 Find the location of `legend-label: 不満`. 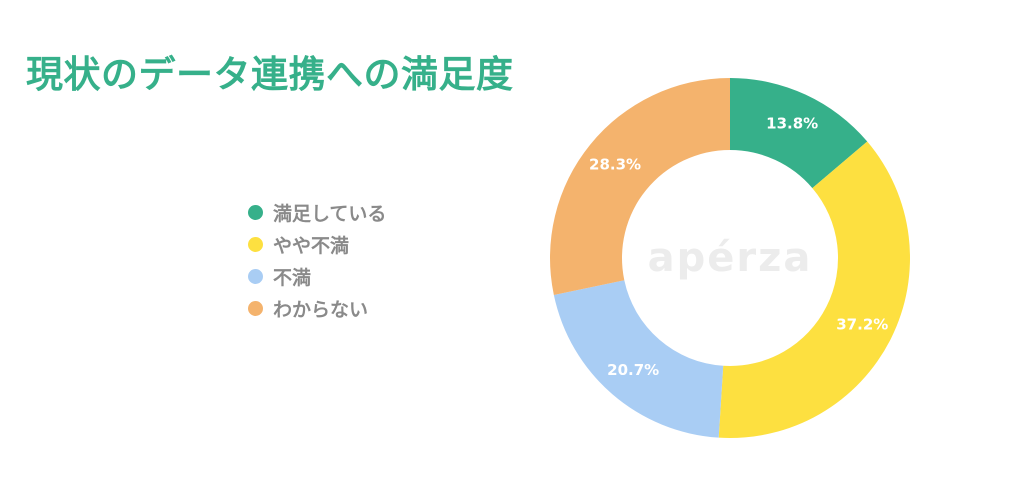

legend-label: 不満 is located at coordinates (292, 277).